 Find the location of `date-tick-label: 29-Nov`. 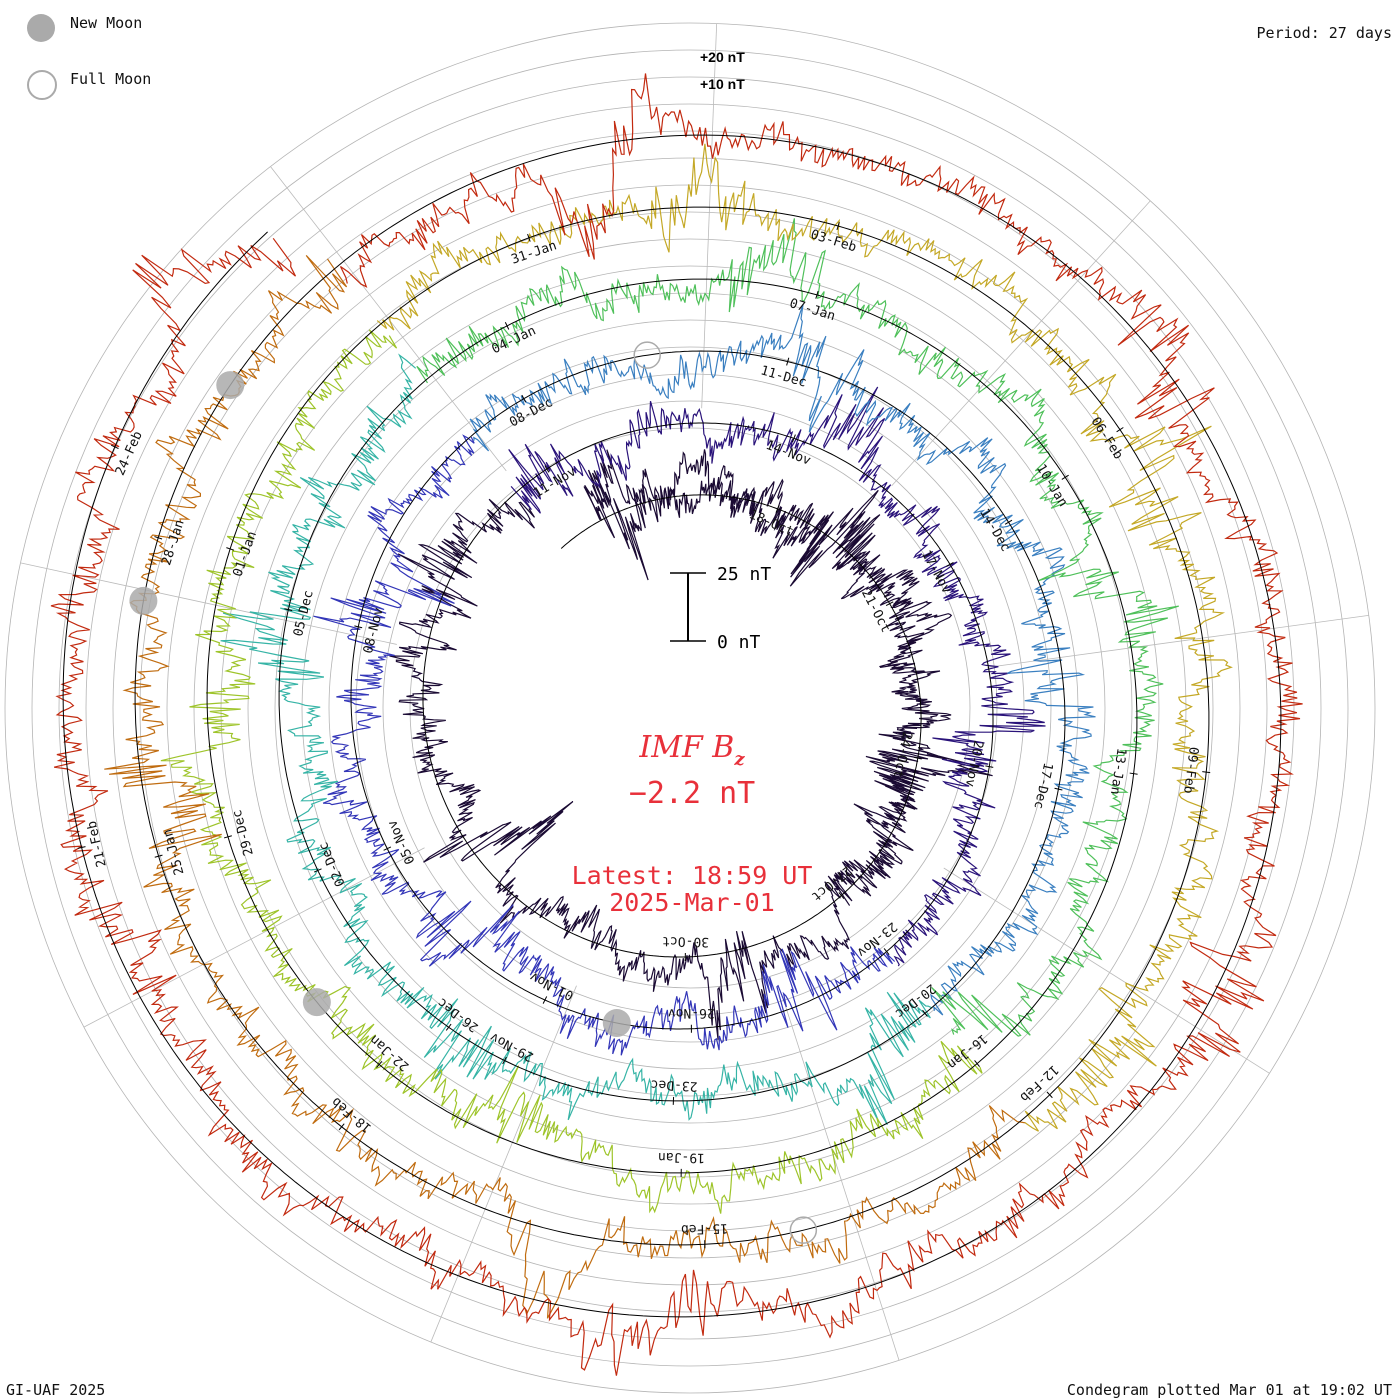

date-tick-label: 29-Nov is located at coordinates (512, 1046).